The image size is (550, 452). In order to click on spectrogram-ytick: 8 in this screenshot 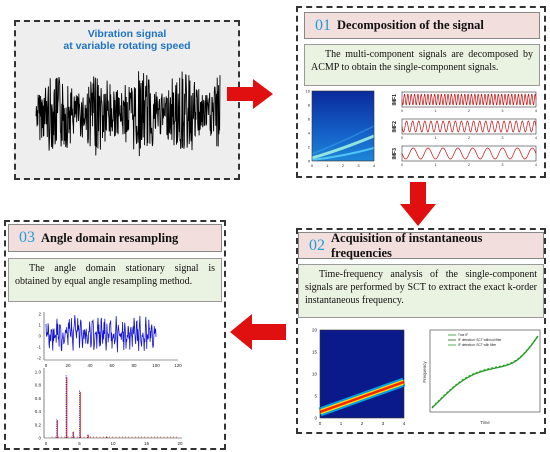, I will do `click(309, 105)`.